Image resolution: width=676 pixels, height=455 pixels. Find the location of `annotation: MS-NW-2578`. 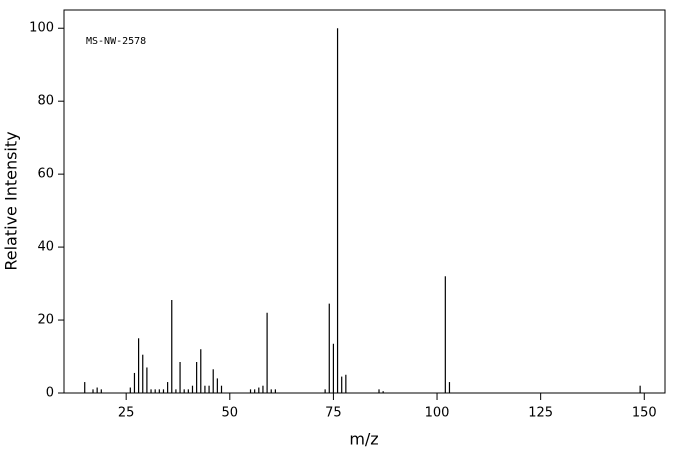

annotation: MS-NW-2578 is located at coordinates (116, 41).